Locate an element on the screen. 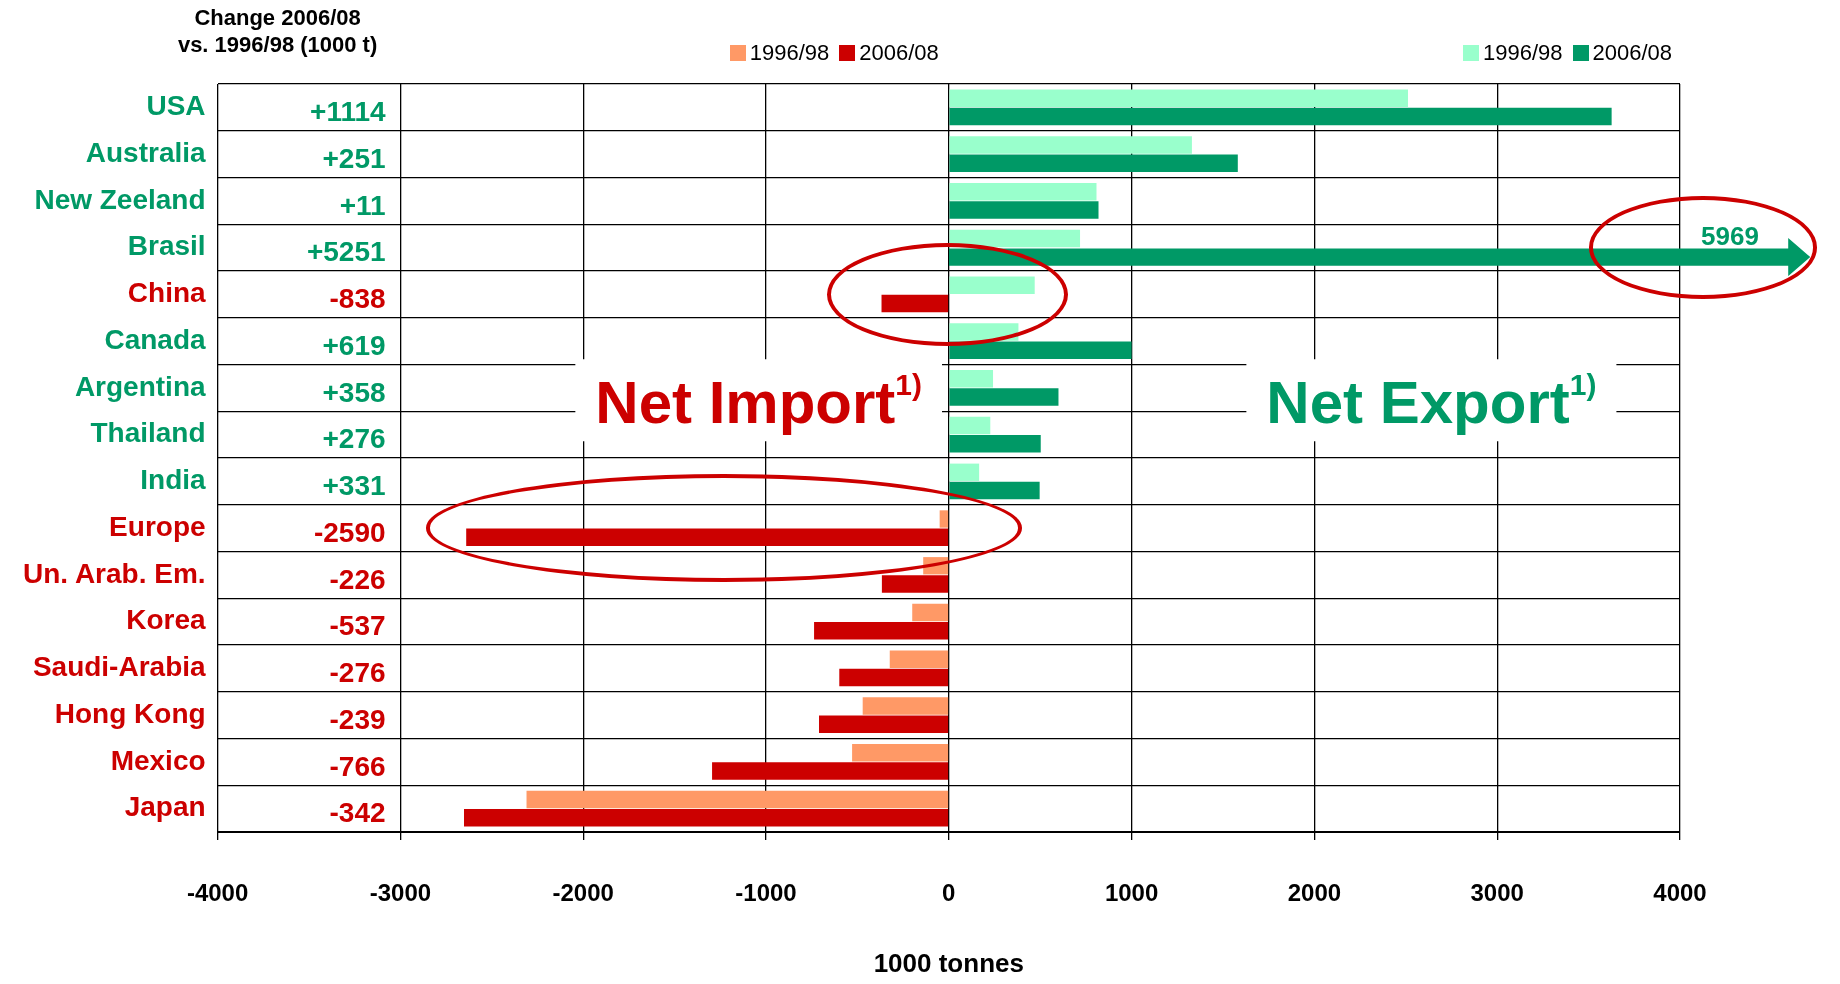 This screenshot has width=1840, height=984. y-tick-label: Brasil is located at coordinates (166, 246).